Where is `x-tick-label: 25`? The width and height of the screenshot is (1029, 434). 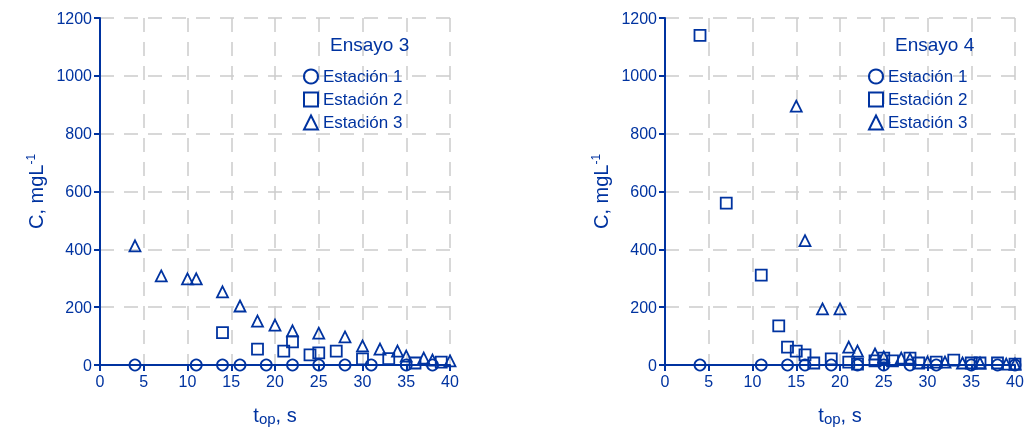
x-tick-label: 25 is located at coordinates (883, 381).